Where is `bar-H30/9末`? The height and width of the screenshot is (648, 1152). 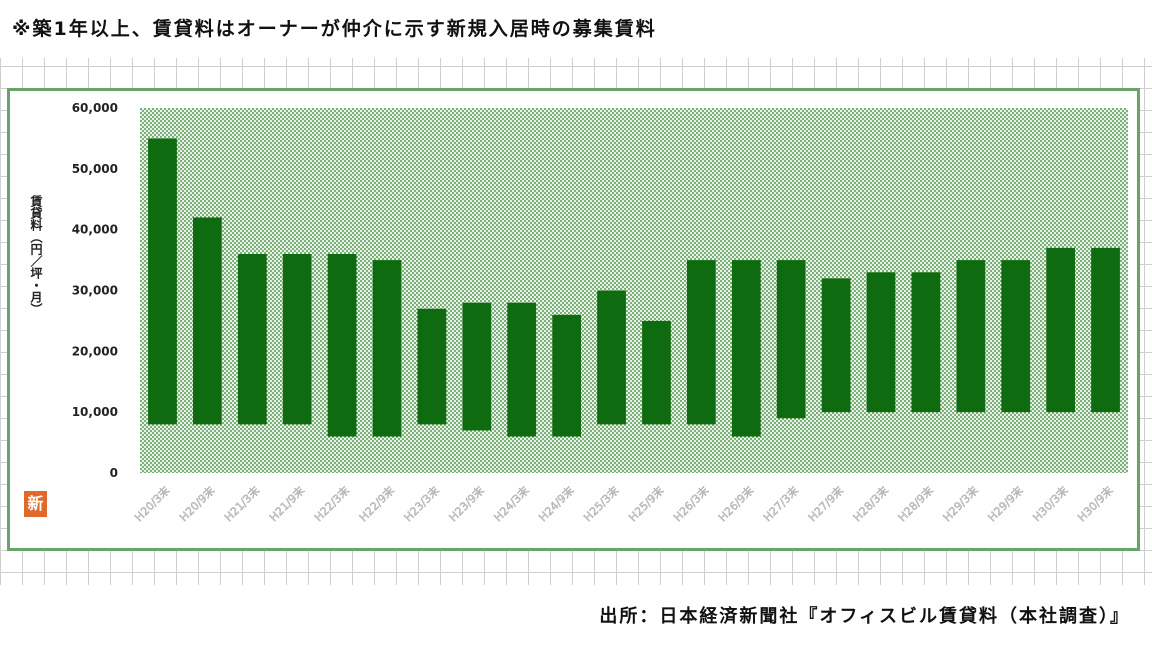
bar-H30/9末 is located at coordinates (1105, 330).